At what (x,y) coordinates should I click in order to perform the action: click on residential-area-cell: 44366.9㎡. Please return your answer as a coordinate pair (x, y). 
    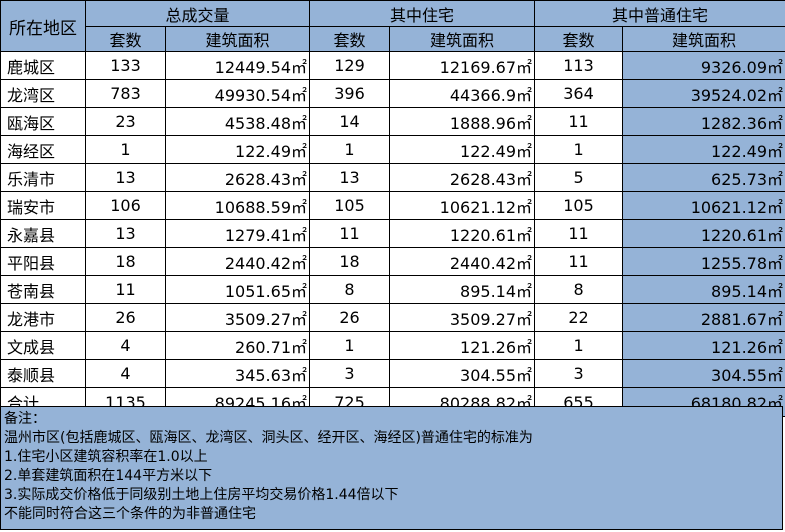
    Looking at the image, I should click on (462, 93).